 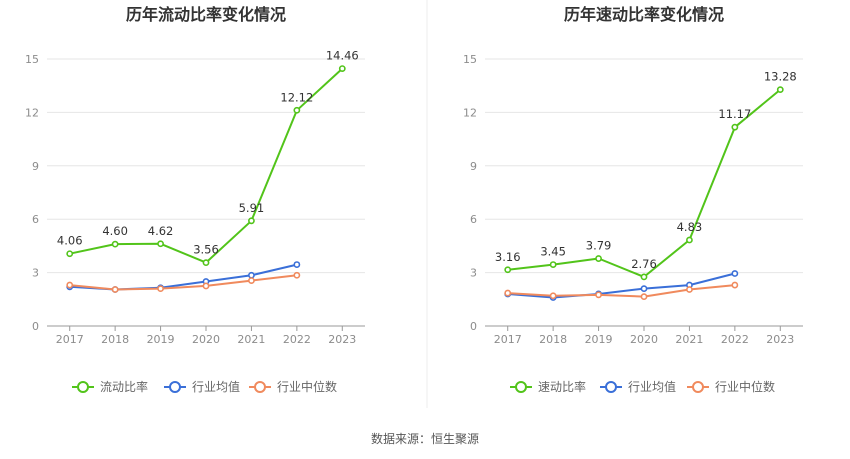 What do you see at coordinates (599, 246) in the screenshot?
I see `data-label: 3.79` at bounding box center [599, 246].